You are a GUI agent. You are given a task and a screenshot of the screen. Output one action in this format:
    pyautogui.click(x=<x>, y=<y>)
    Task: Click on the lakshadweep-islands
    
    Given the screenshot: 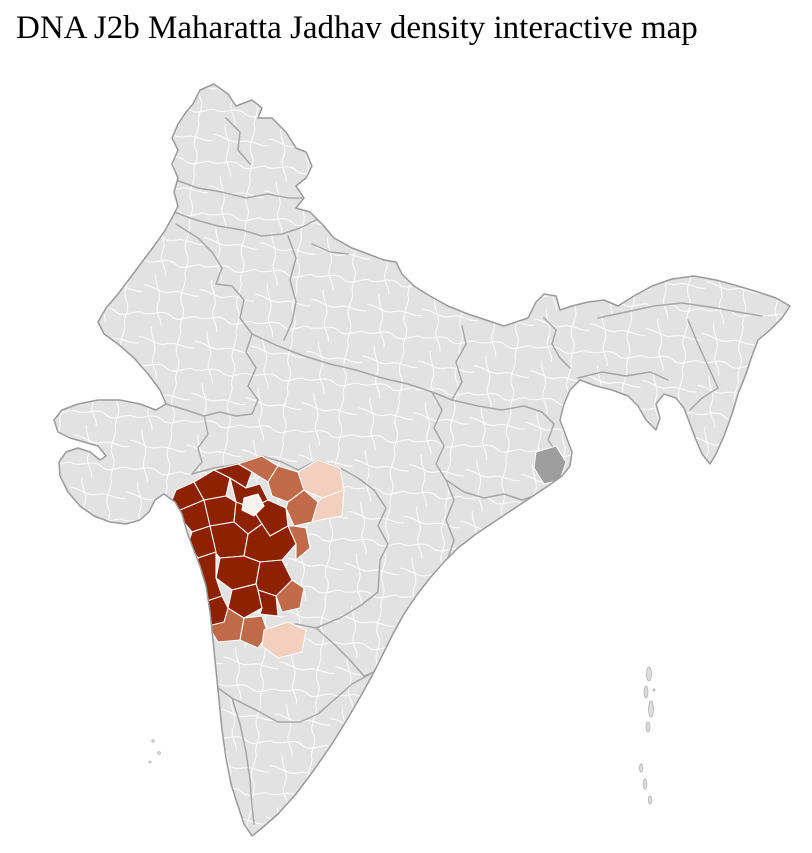 What is the action you would take?
    pyautogui.click(x=154, y=751)
    